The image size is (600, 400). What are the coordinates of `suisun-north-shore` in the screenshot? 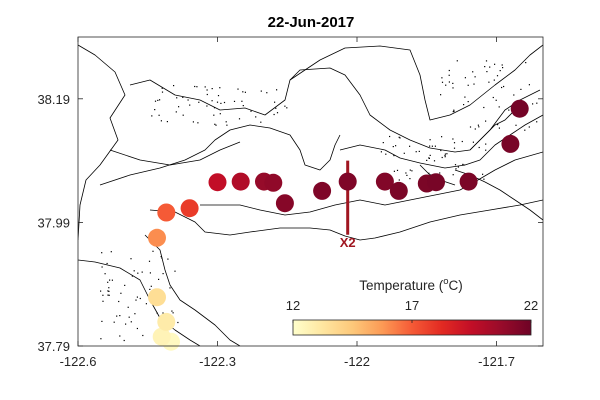 It's located at (441, 141).